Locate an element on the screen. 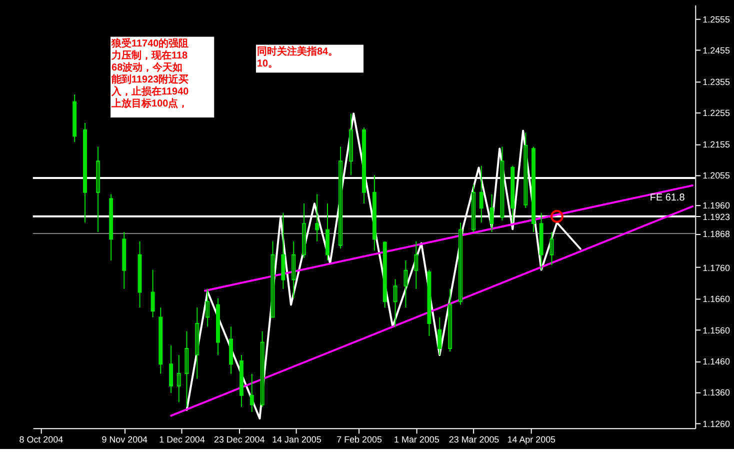 The image size is (734, 460). annotation: 同时关注美指84。10。 is located at coordinates (297, 58).